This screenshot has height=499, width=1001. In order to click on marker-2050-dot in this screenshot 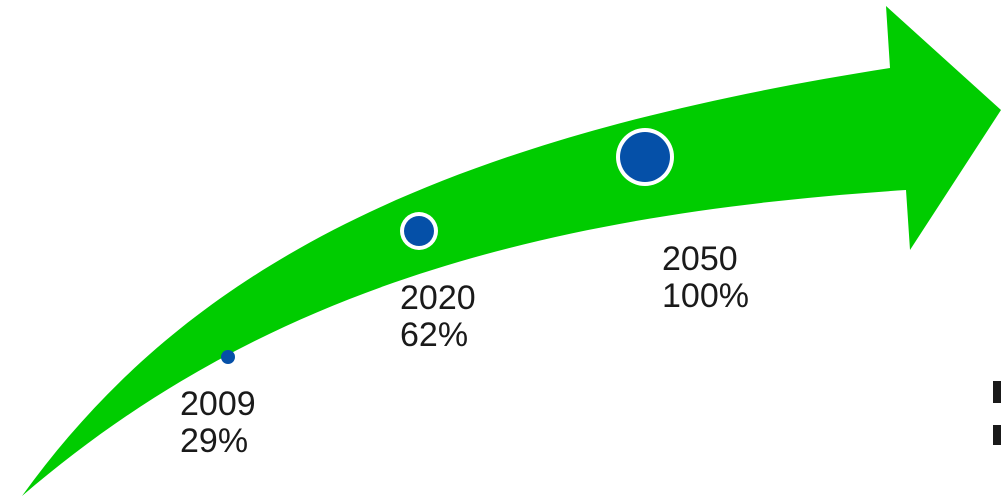, I will do `click(645, 157)`.